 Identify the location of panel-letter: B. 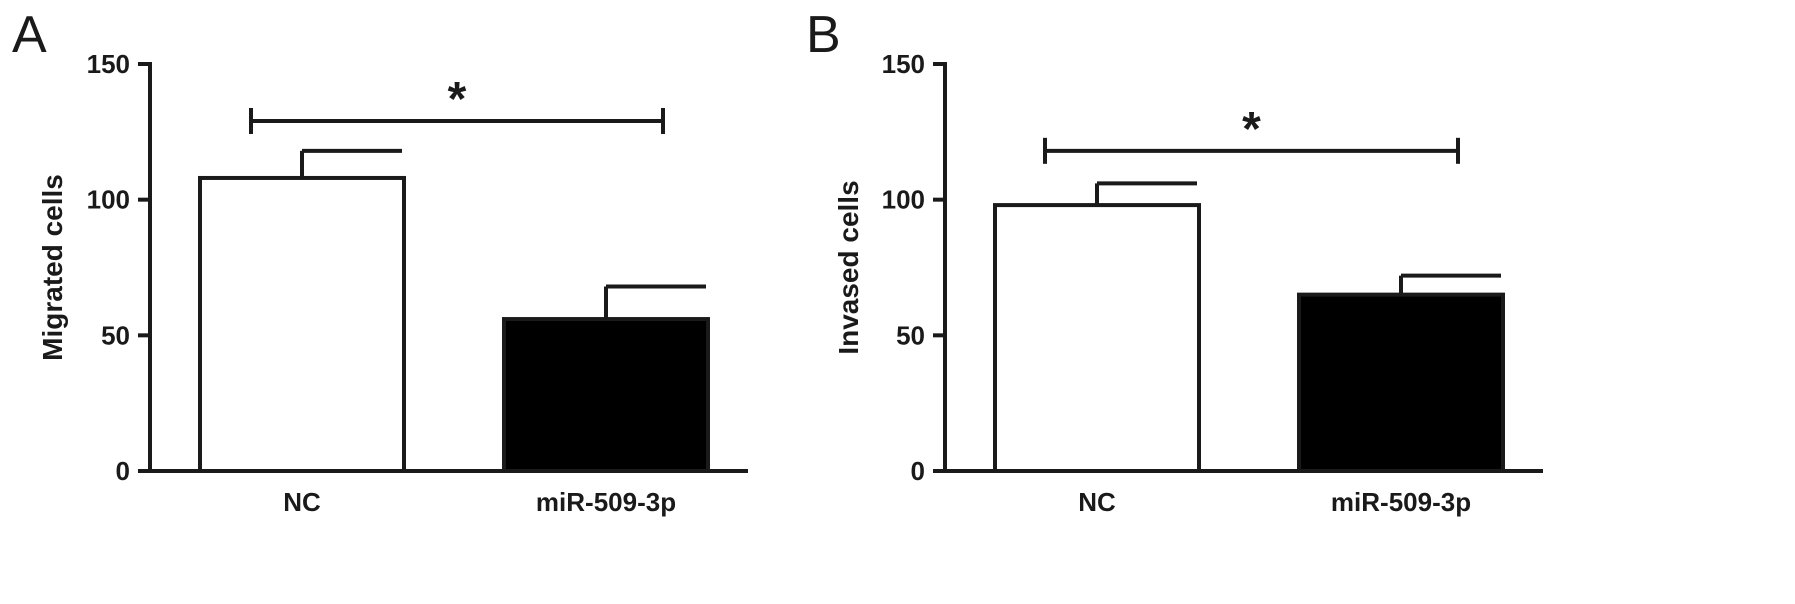
(823, 35).